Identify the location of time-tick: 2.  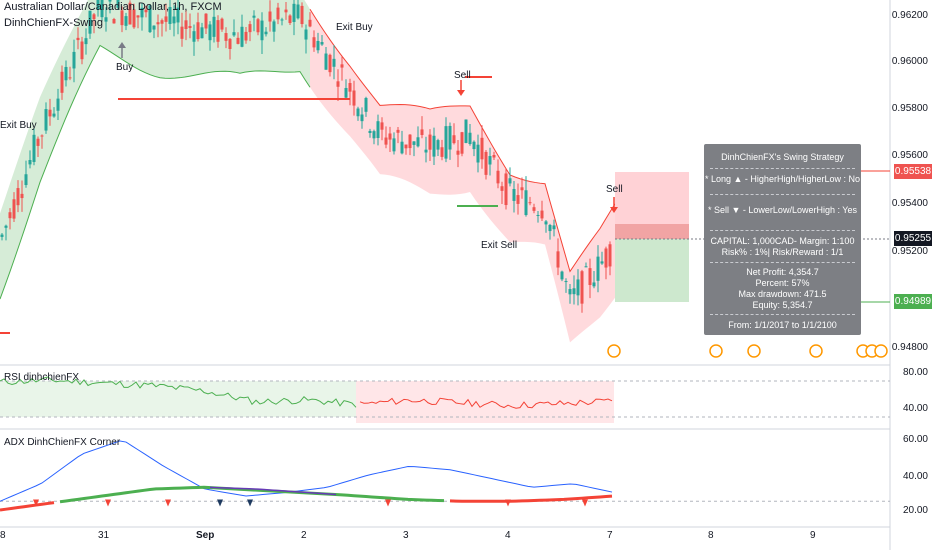
(304, 535).